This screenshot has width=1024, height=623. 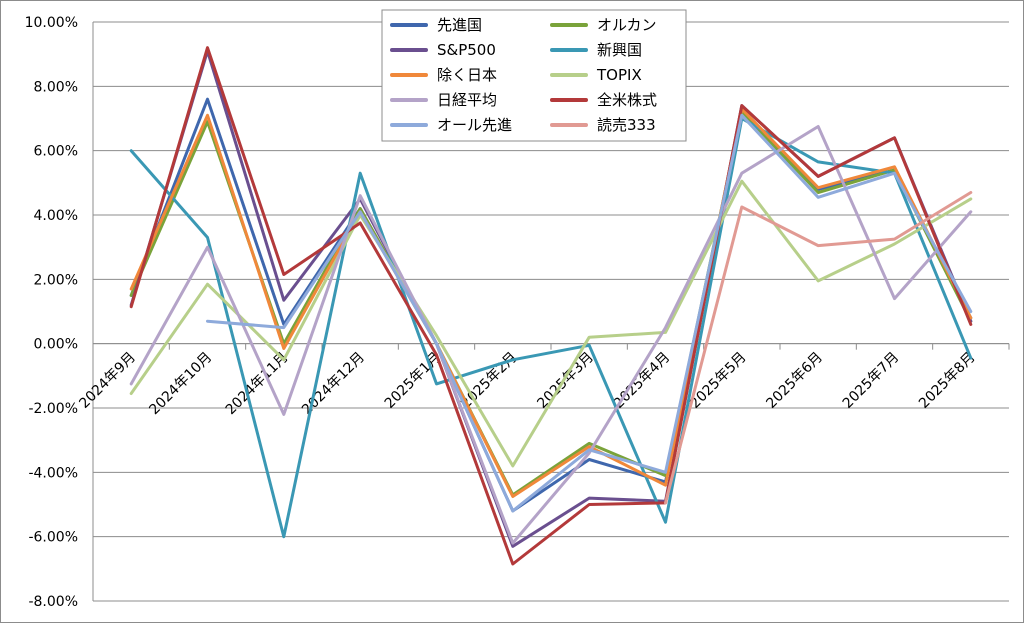 I want to click on legend-label: 新興国, so click(x=619, y=50).